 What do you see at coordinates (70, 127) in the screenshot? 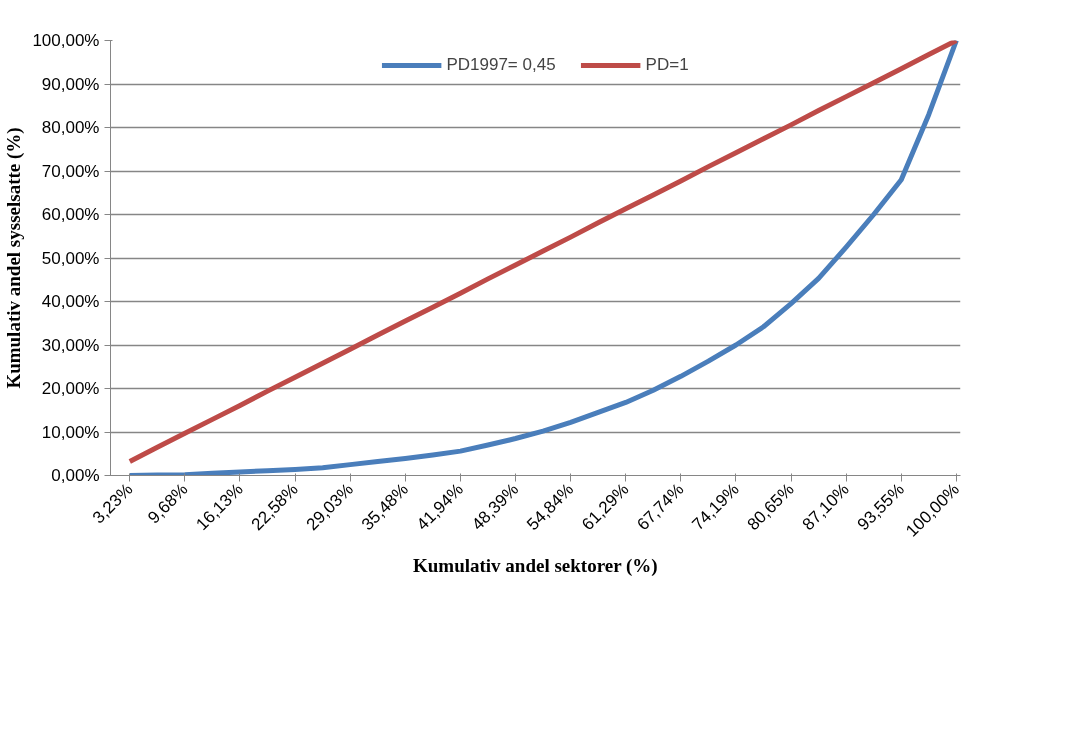
I see `y-tick-label: 80,00%` at bounding box center [70, 127].